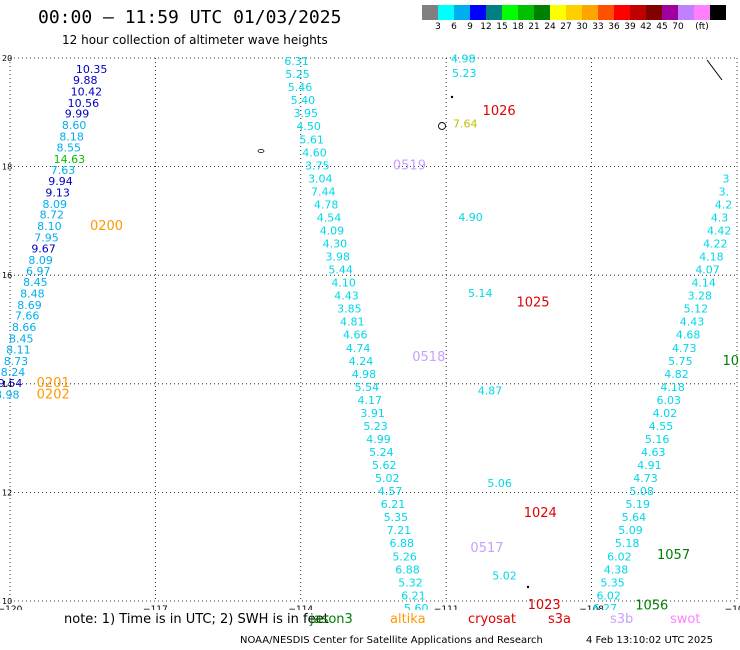 The height and width of the screenshot is (650, 740). I want to click on wave-height-label: 4.60, so click(314, 152).